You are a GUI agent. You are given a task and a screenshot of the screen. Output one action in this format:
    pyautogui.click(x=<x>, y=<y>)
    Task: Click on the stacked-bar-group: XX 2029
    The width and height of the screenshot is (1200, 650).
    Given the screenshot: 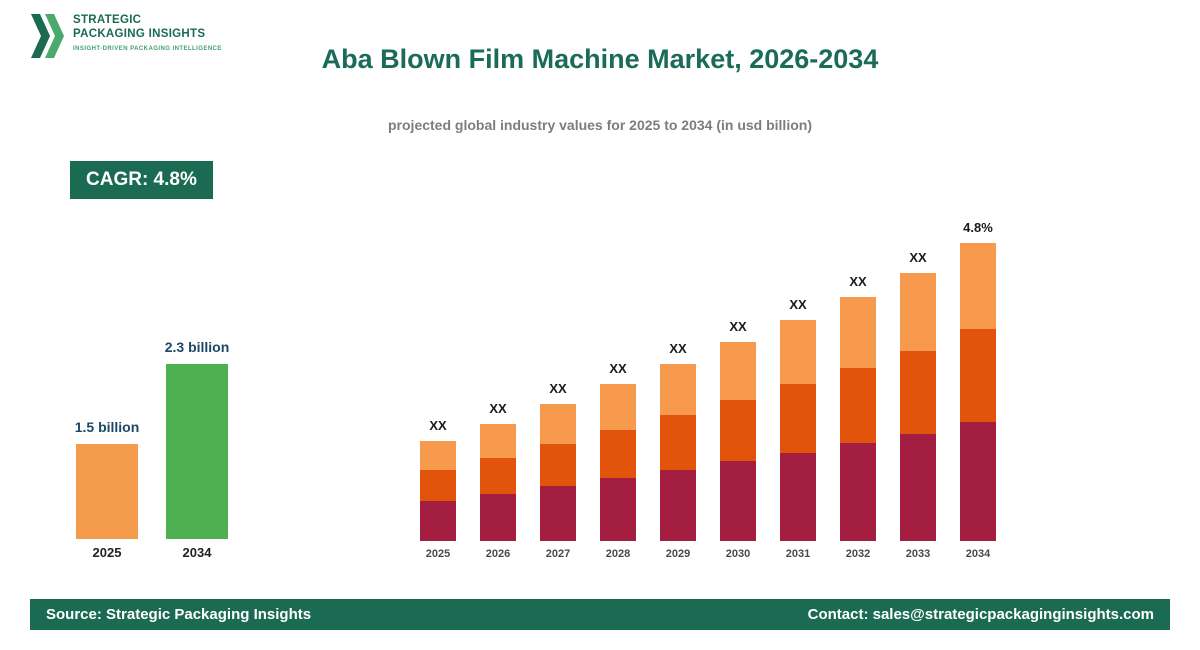 What is the action you would take?
    pyautogui.click(x=678, y=450)
    